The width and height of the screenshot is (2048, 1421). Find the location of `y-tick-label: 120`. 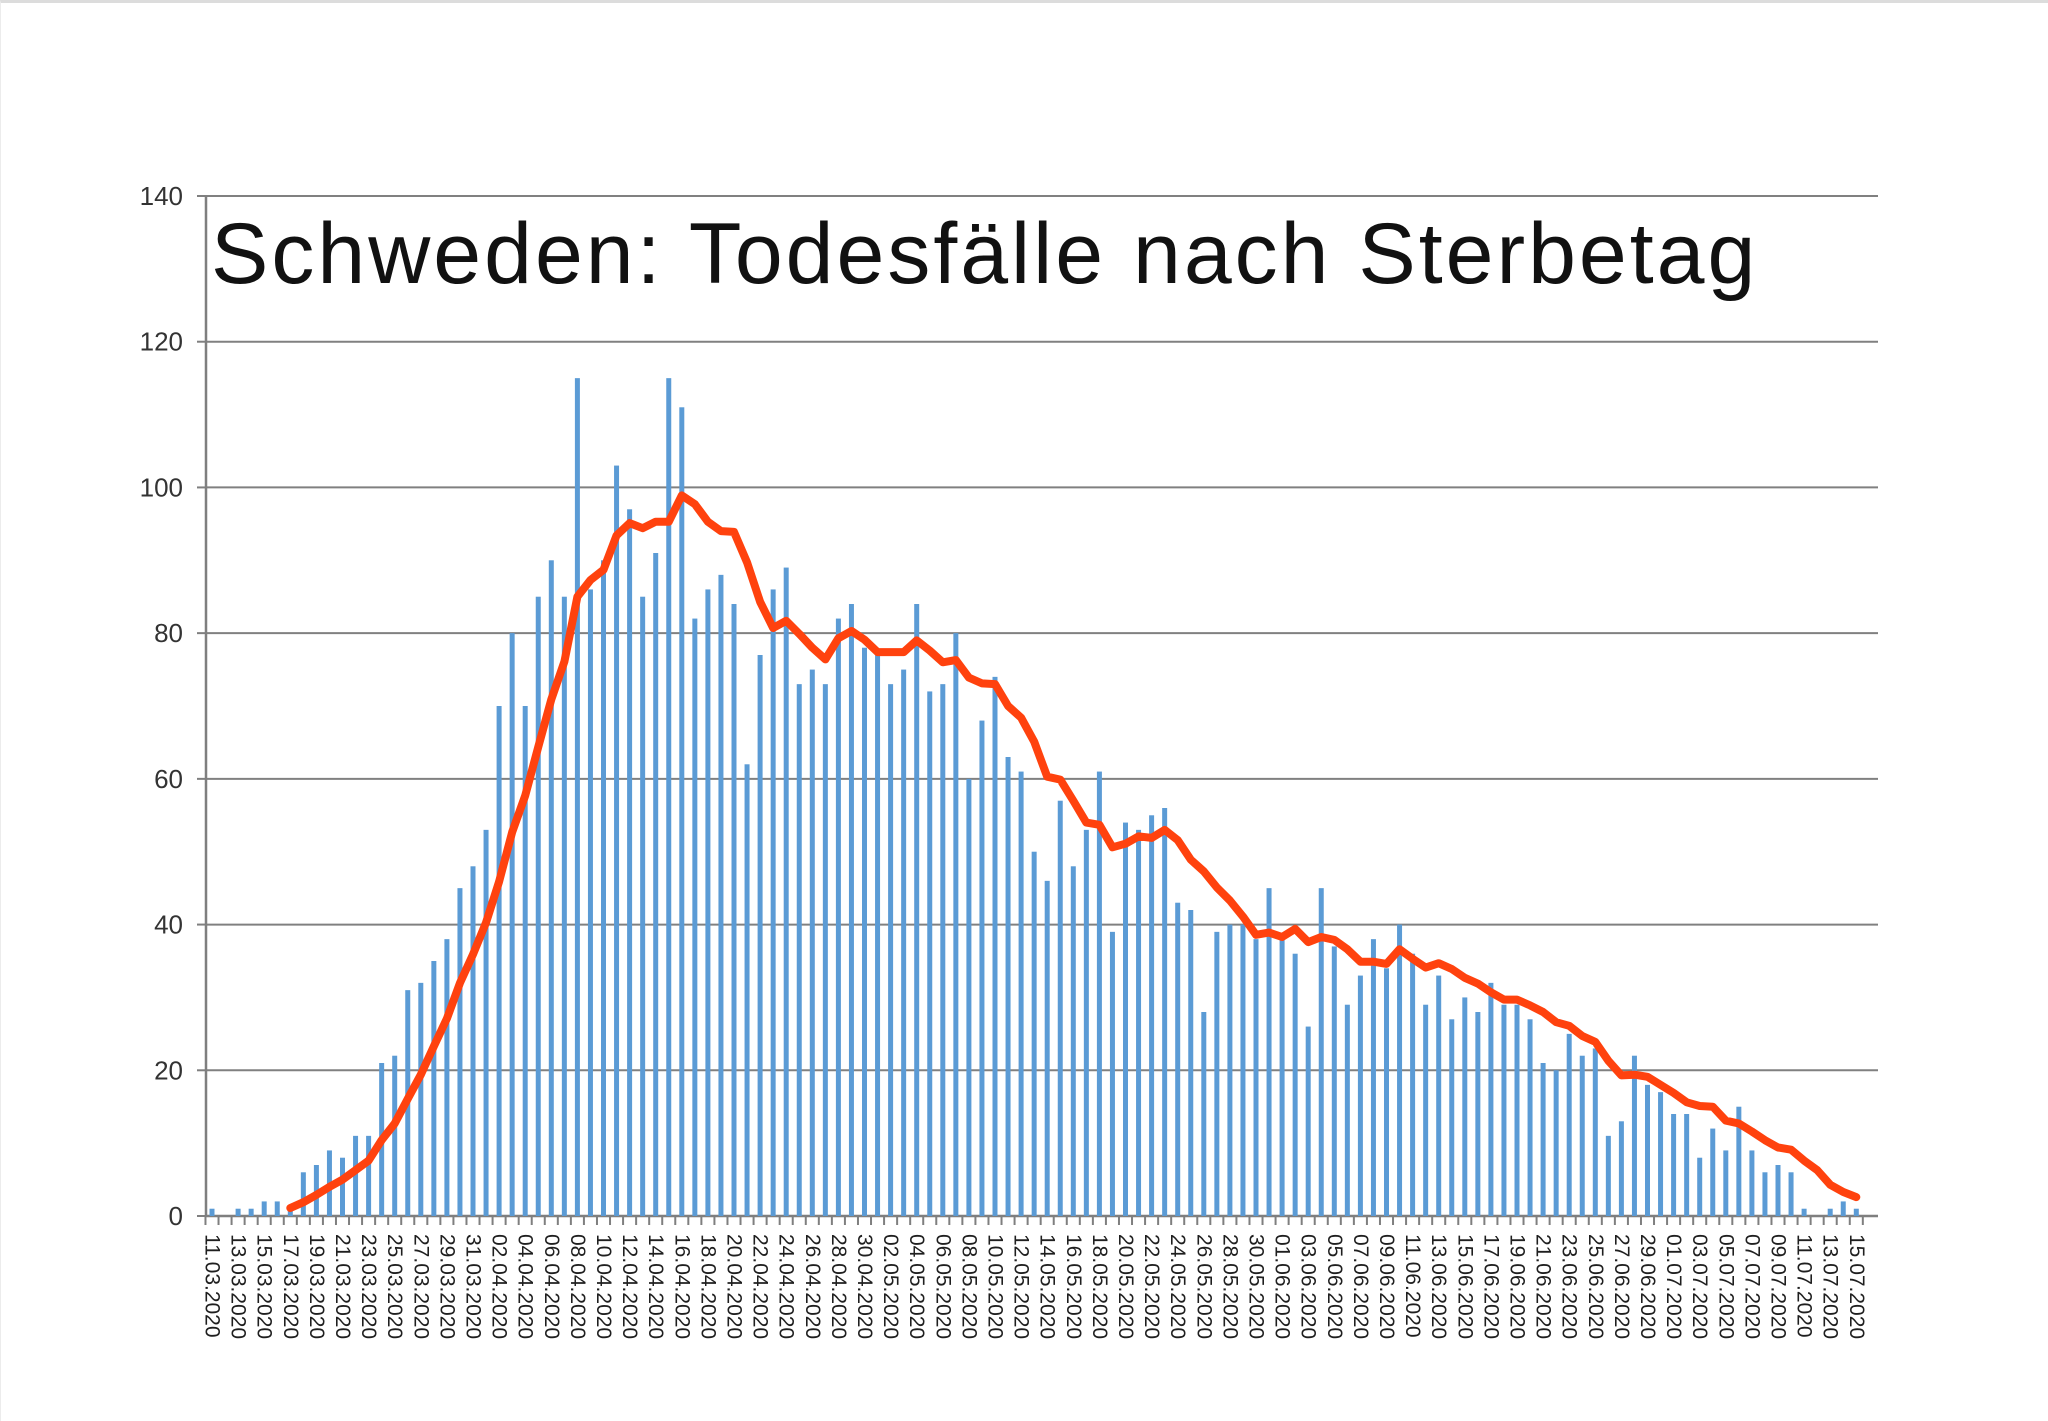

y-tick-label: 120 is located at coordinates (161, 342).